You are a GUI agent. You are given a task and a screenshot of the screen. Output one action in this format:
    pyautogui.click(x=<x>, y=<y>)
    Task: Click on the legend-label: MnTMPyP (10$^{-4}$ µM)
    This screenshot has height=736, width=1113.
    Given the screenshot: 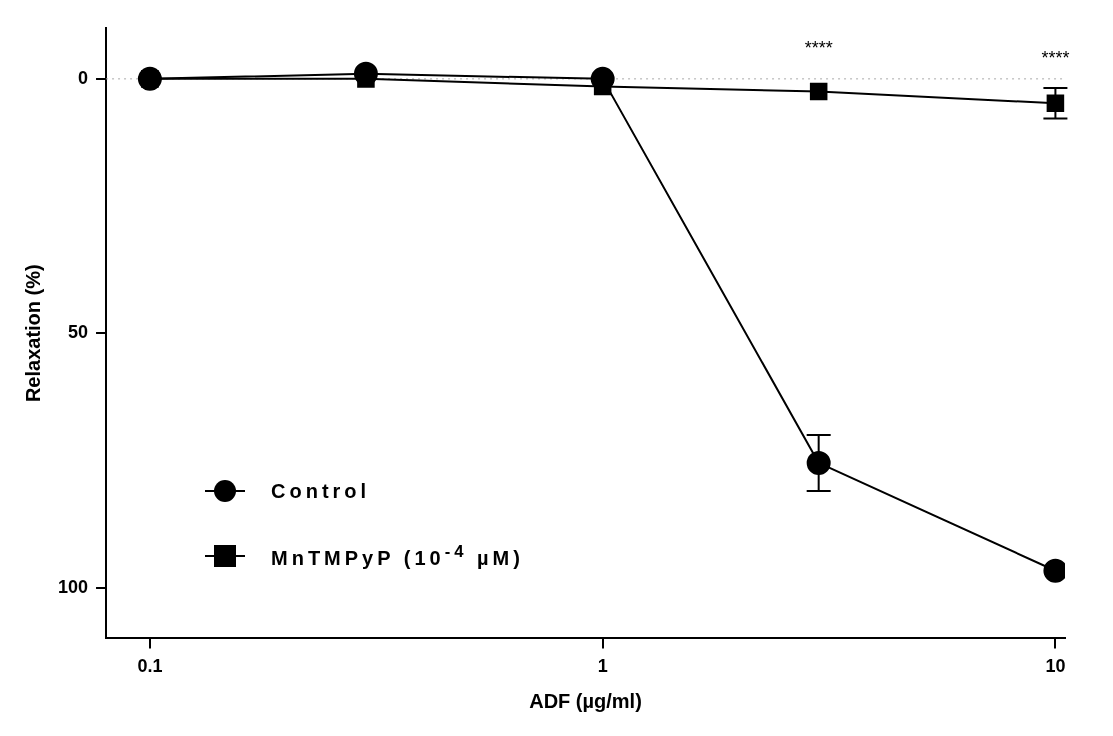 What is the action you would take?
    pyautogui.click(x=397, y=556)
    